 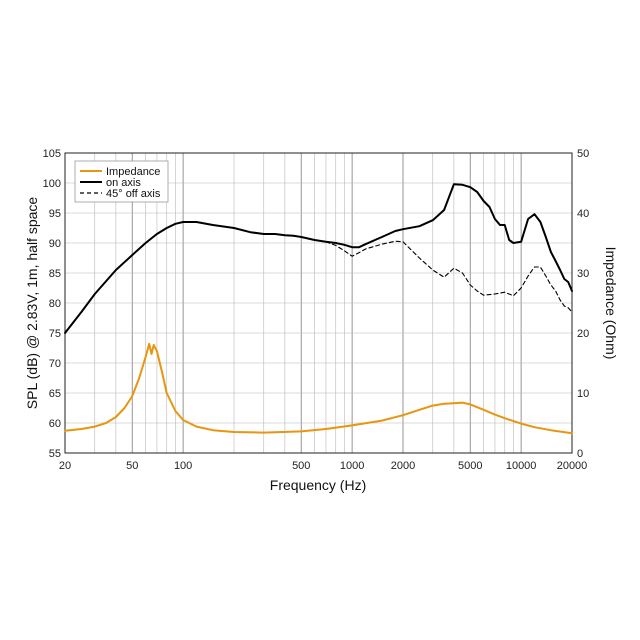 I want to click on y2-axis-ticks: 0 10 20 30 40 50, so click(x=583, y=304).